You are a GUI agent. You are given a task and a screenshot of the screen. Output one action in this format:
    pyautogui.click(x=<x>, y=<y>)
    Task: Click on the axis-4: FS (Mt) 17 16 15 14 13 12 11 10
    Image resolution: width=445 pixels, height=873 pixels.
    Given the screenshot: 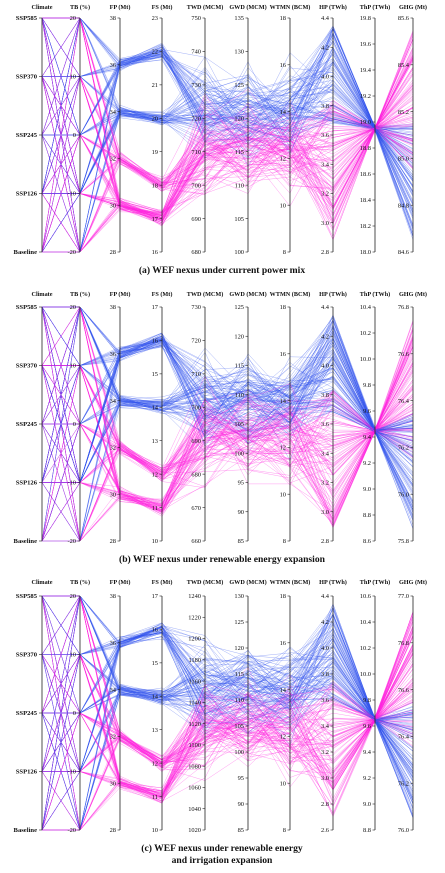 What is the action you would take?
    pyautogui.click(x=162, y=418)
    